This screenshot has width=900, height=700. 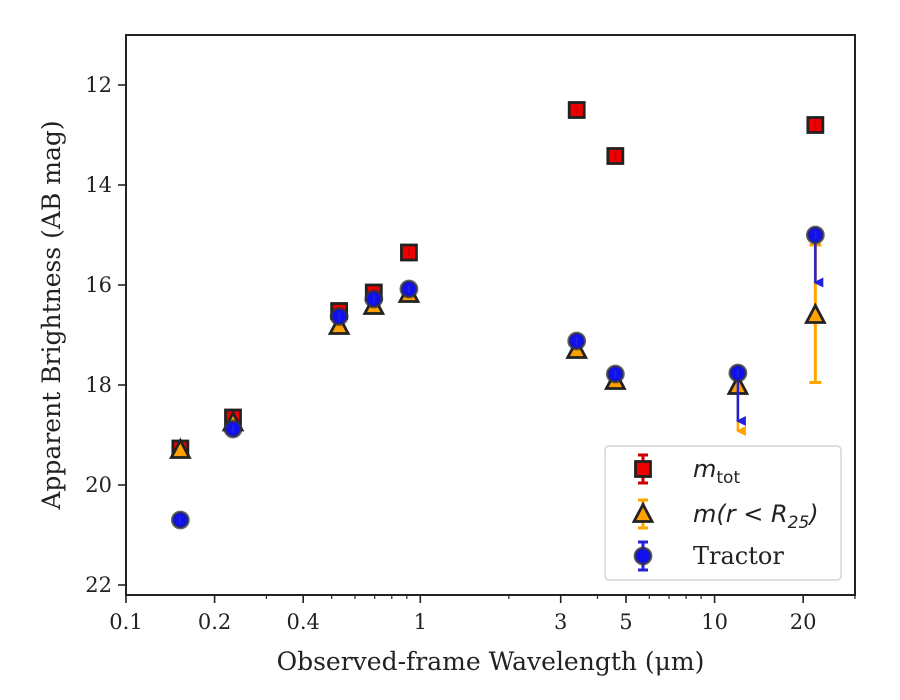 What do you see at coordinates (98, 285) in the screenshot?
I see `y-tick-label: 16` at bounding box center [98, 285].